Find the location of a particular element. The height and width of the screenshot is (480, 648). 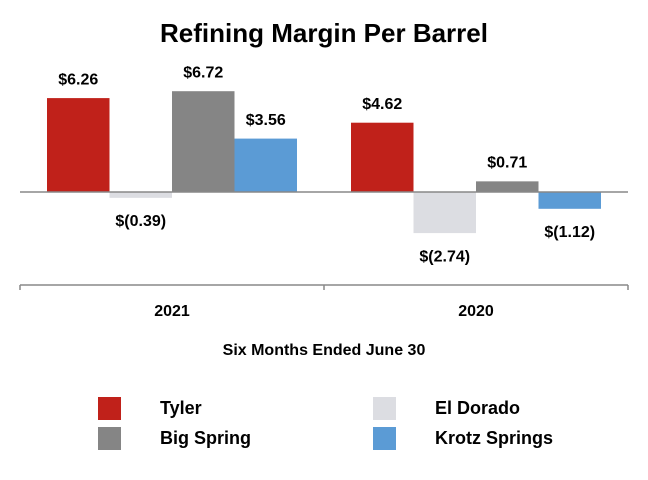

x-tick-label: 2020 is located at coordinates (476, 311).